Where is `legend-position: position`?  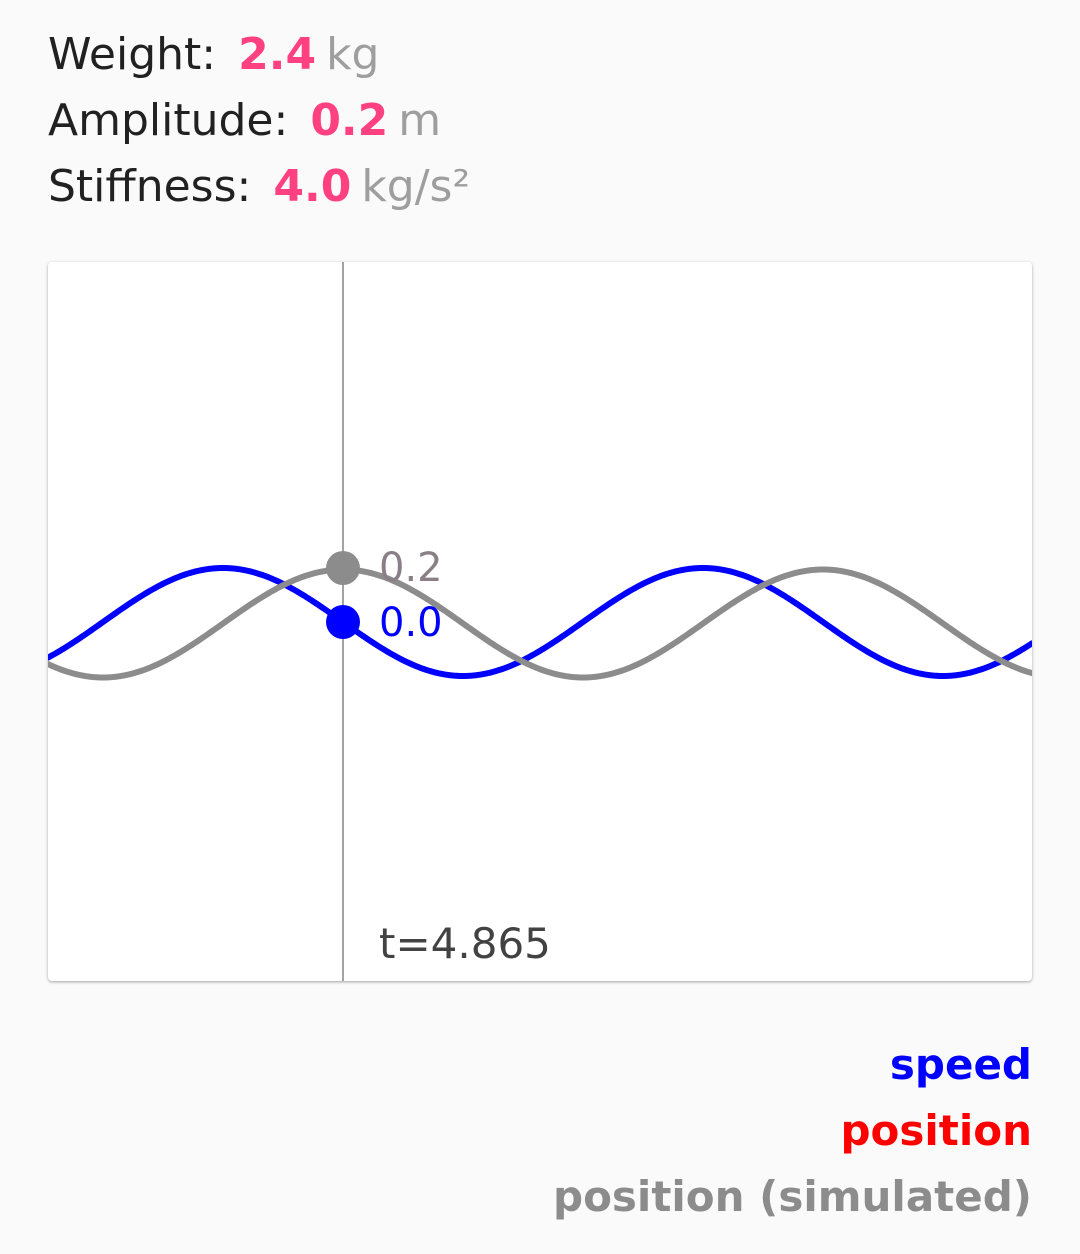 legend-position: position is located at coordinates (936, 1130).